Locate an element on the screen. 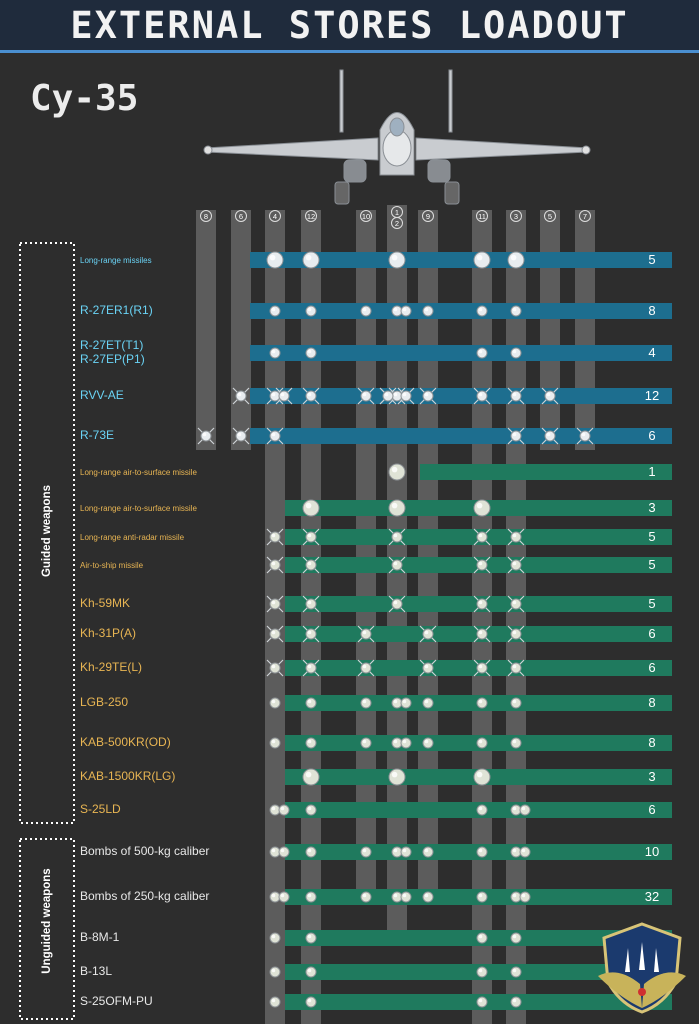  station-number: 3 is located at coordinates (516, 216).